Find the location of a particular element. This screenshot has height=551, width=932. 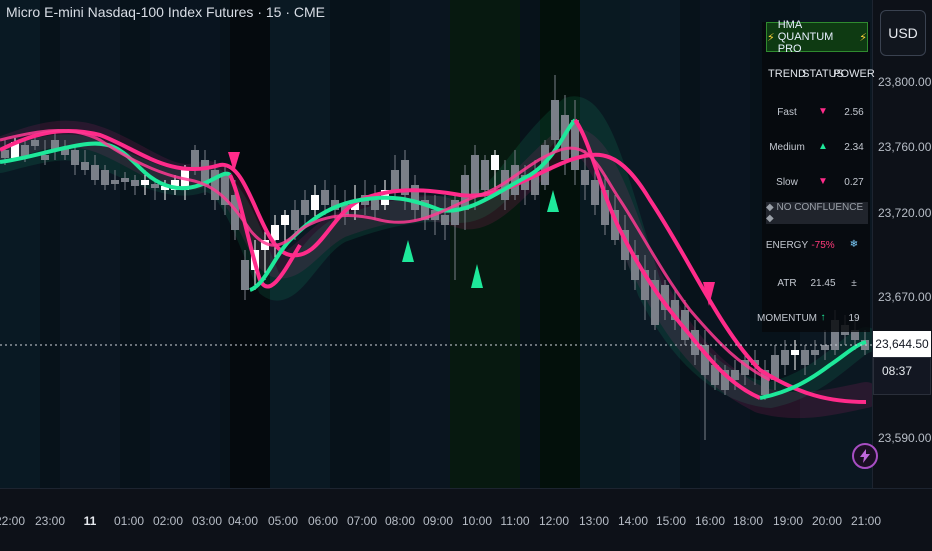

currency-button: USD is located at coordinates (903, 33).